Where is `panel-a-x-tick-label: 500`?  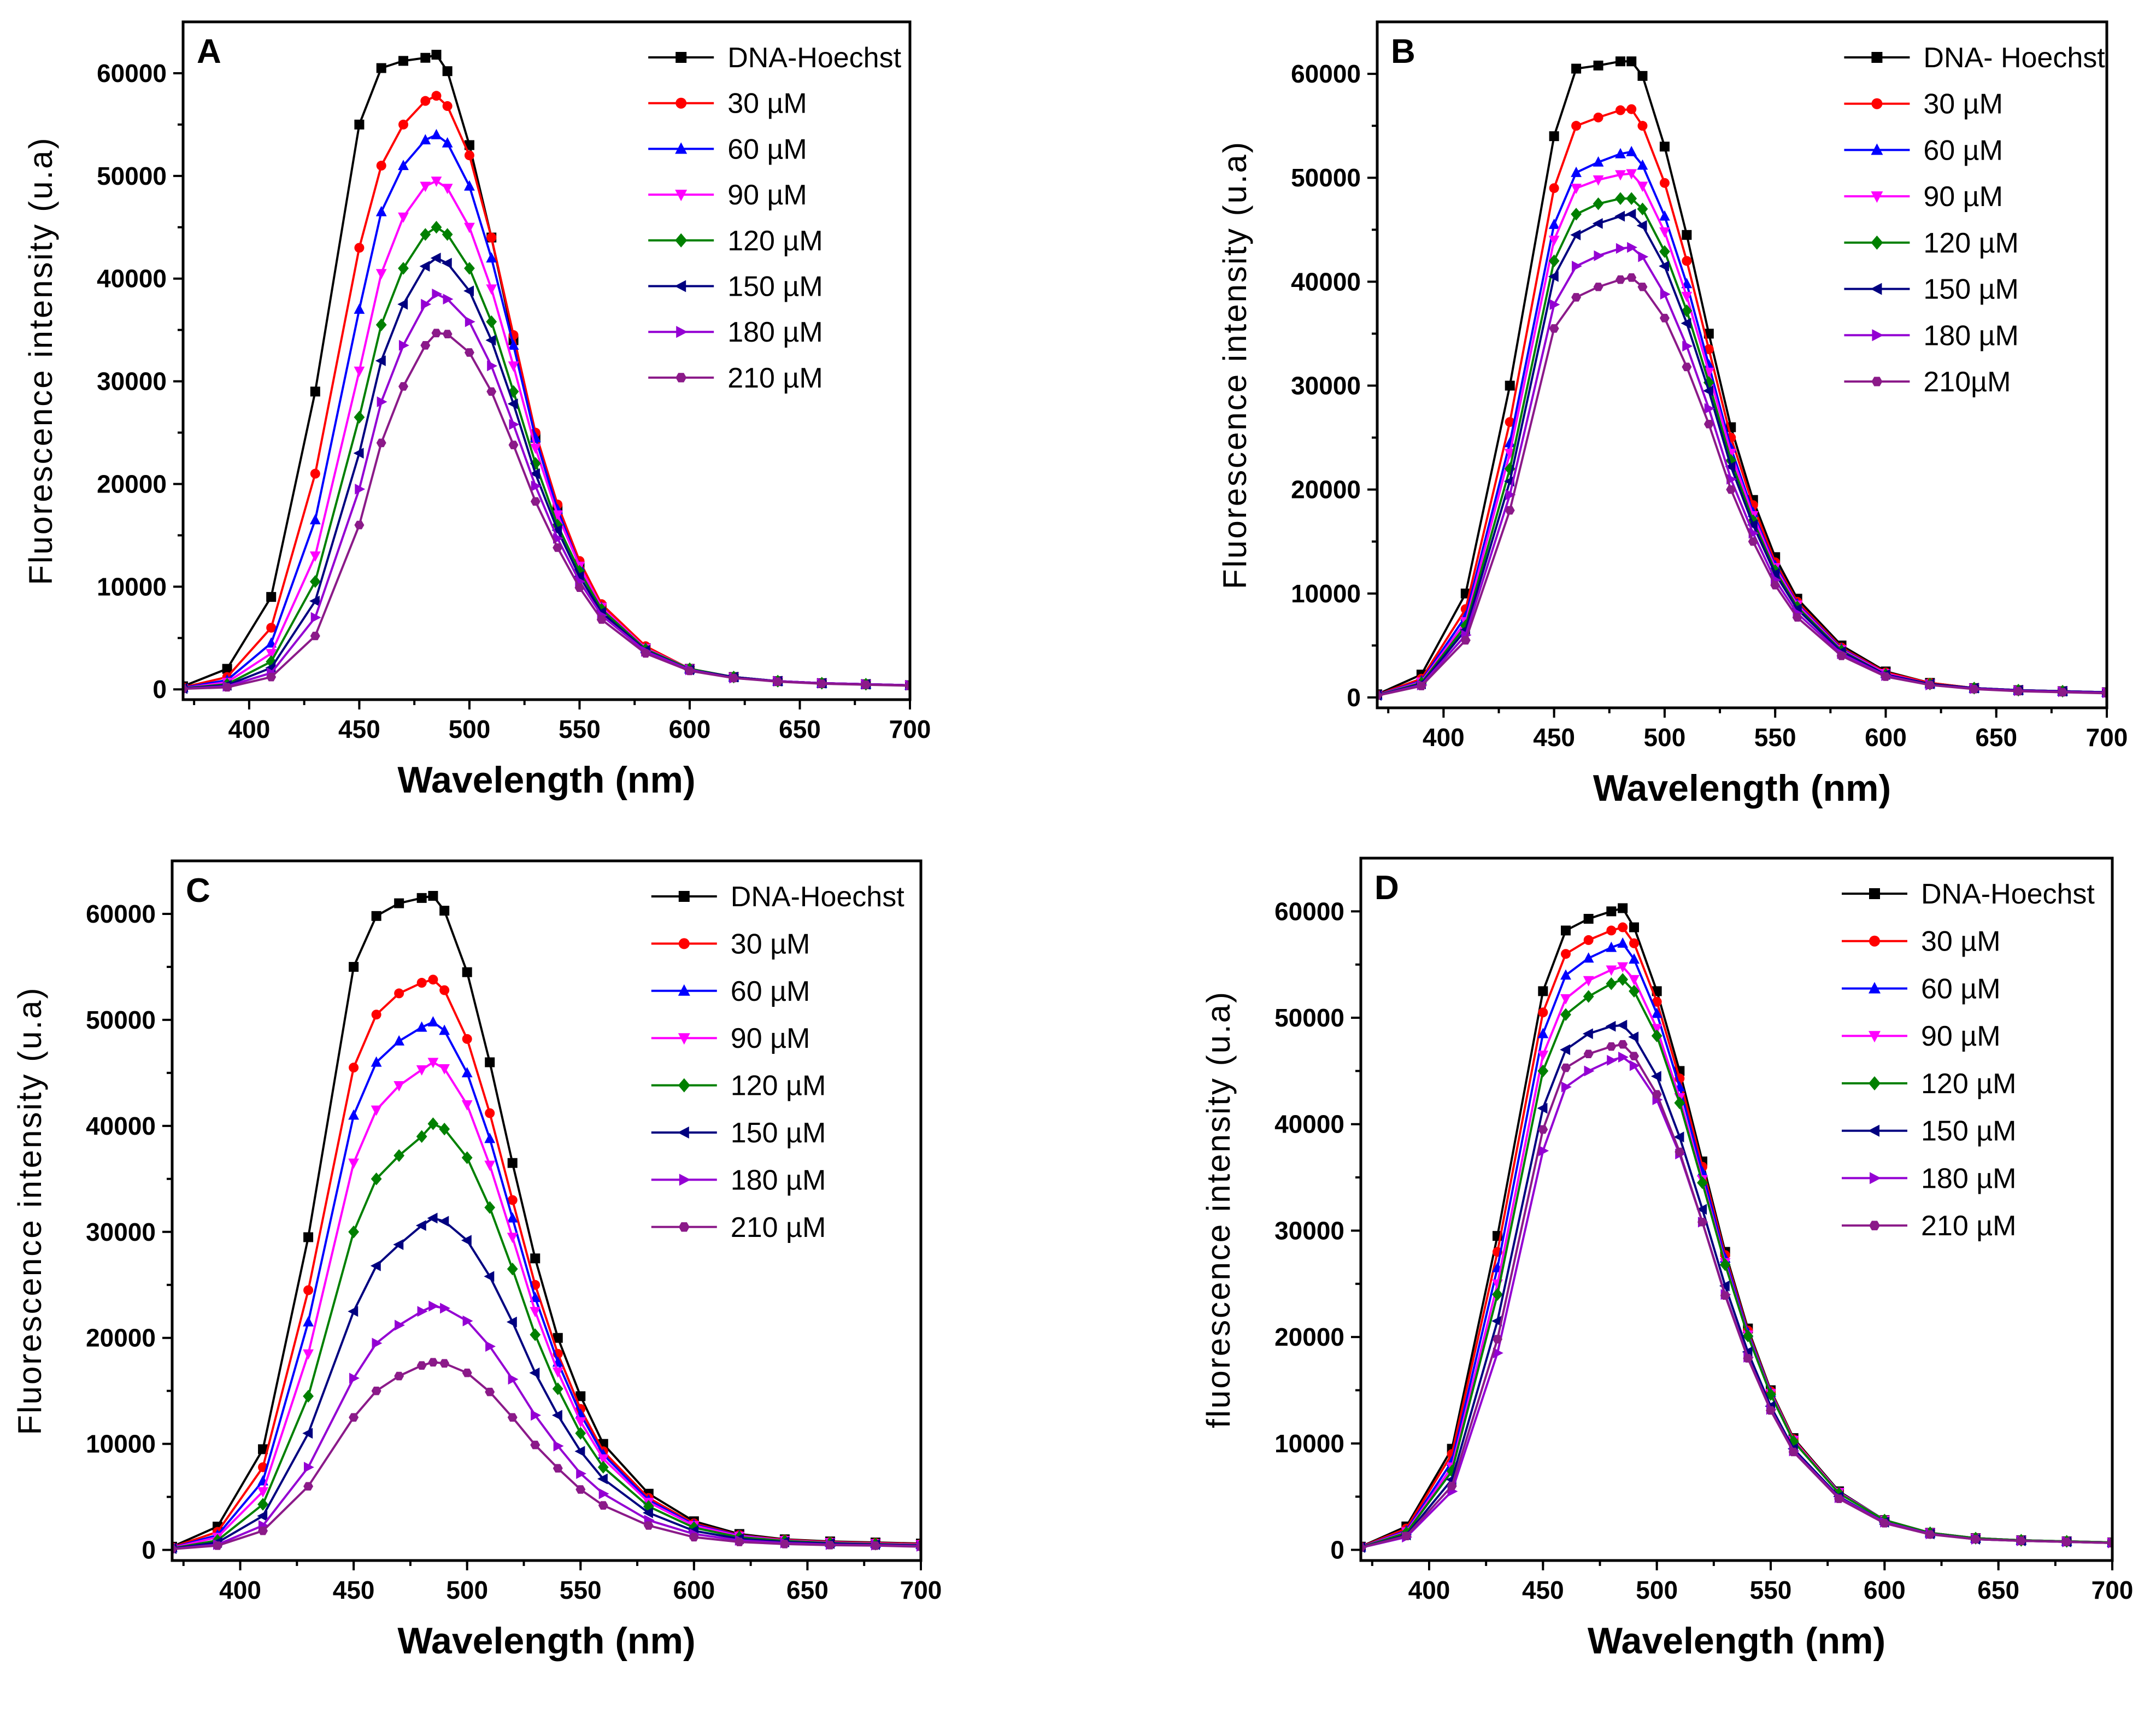
panel-a-x-tick-label: 500 is located at coordinates (470, 729).